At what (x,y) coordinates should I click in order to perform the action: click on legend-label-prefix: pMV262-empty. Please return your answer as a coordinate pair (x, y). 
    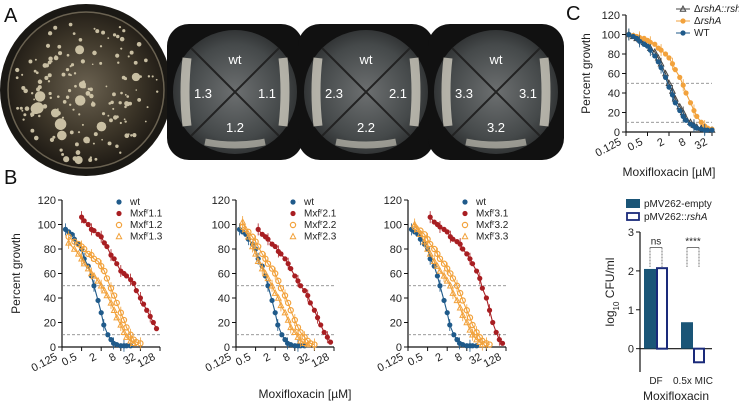
    Looking at the image, I should click on (678, 204).